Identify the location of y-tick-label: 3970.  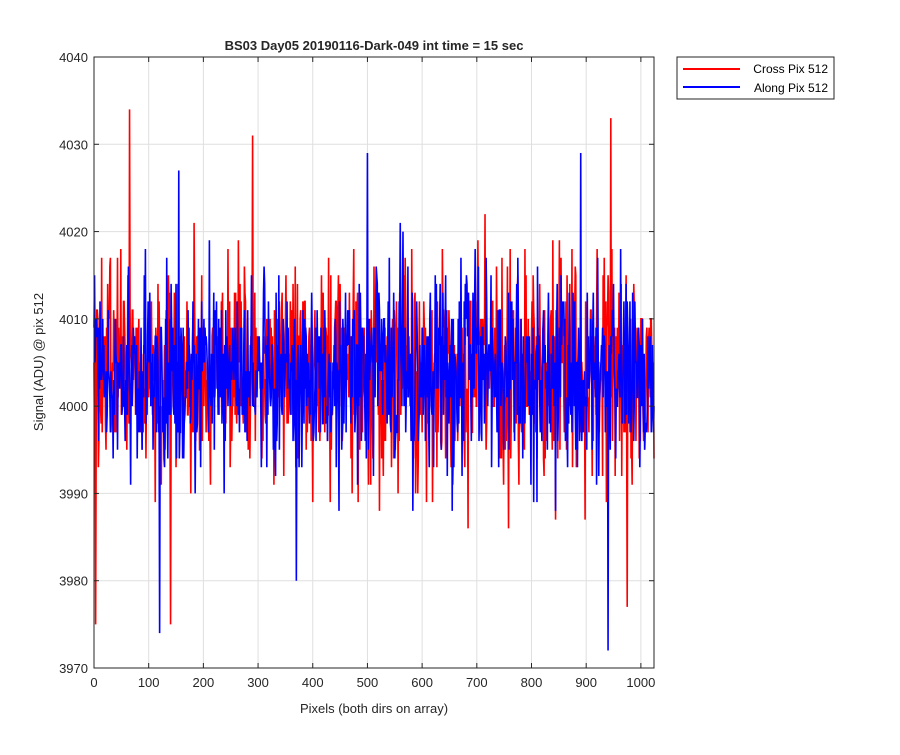
(73, 668).